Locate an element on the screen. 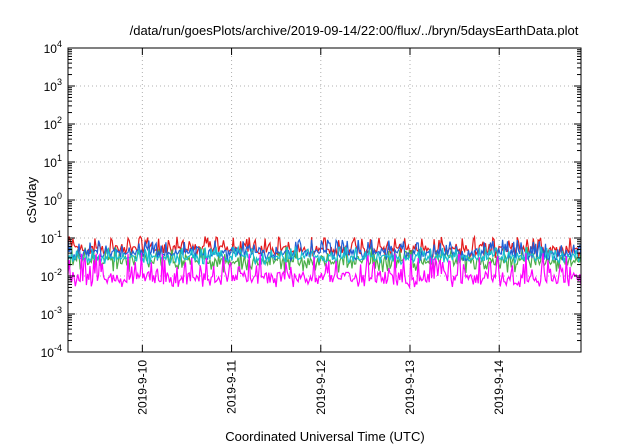  y-tick-label: 10⁻⁴ is located at coordinates (51, 351).